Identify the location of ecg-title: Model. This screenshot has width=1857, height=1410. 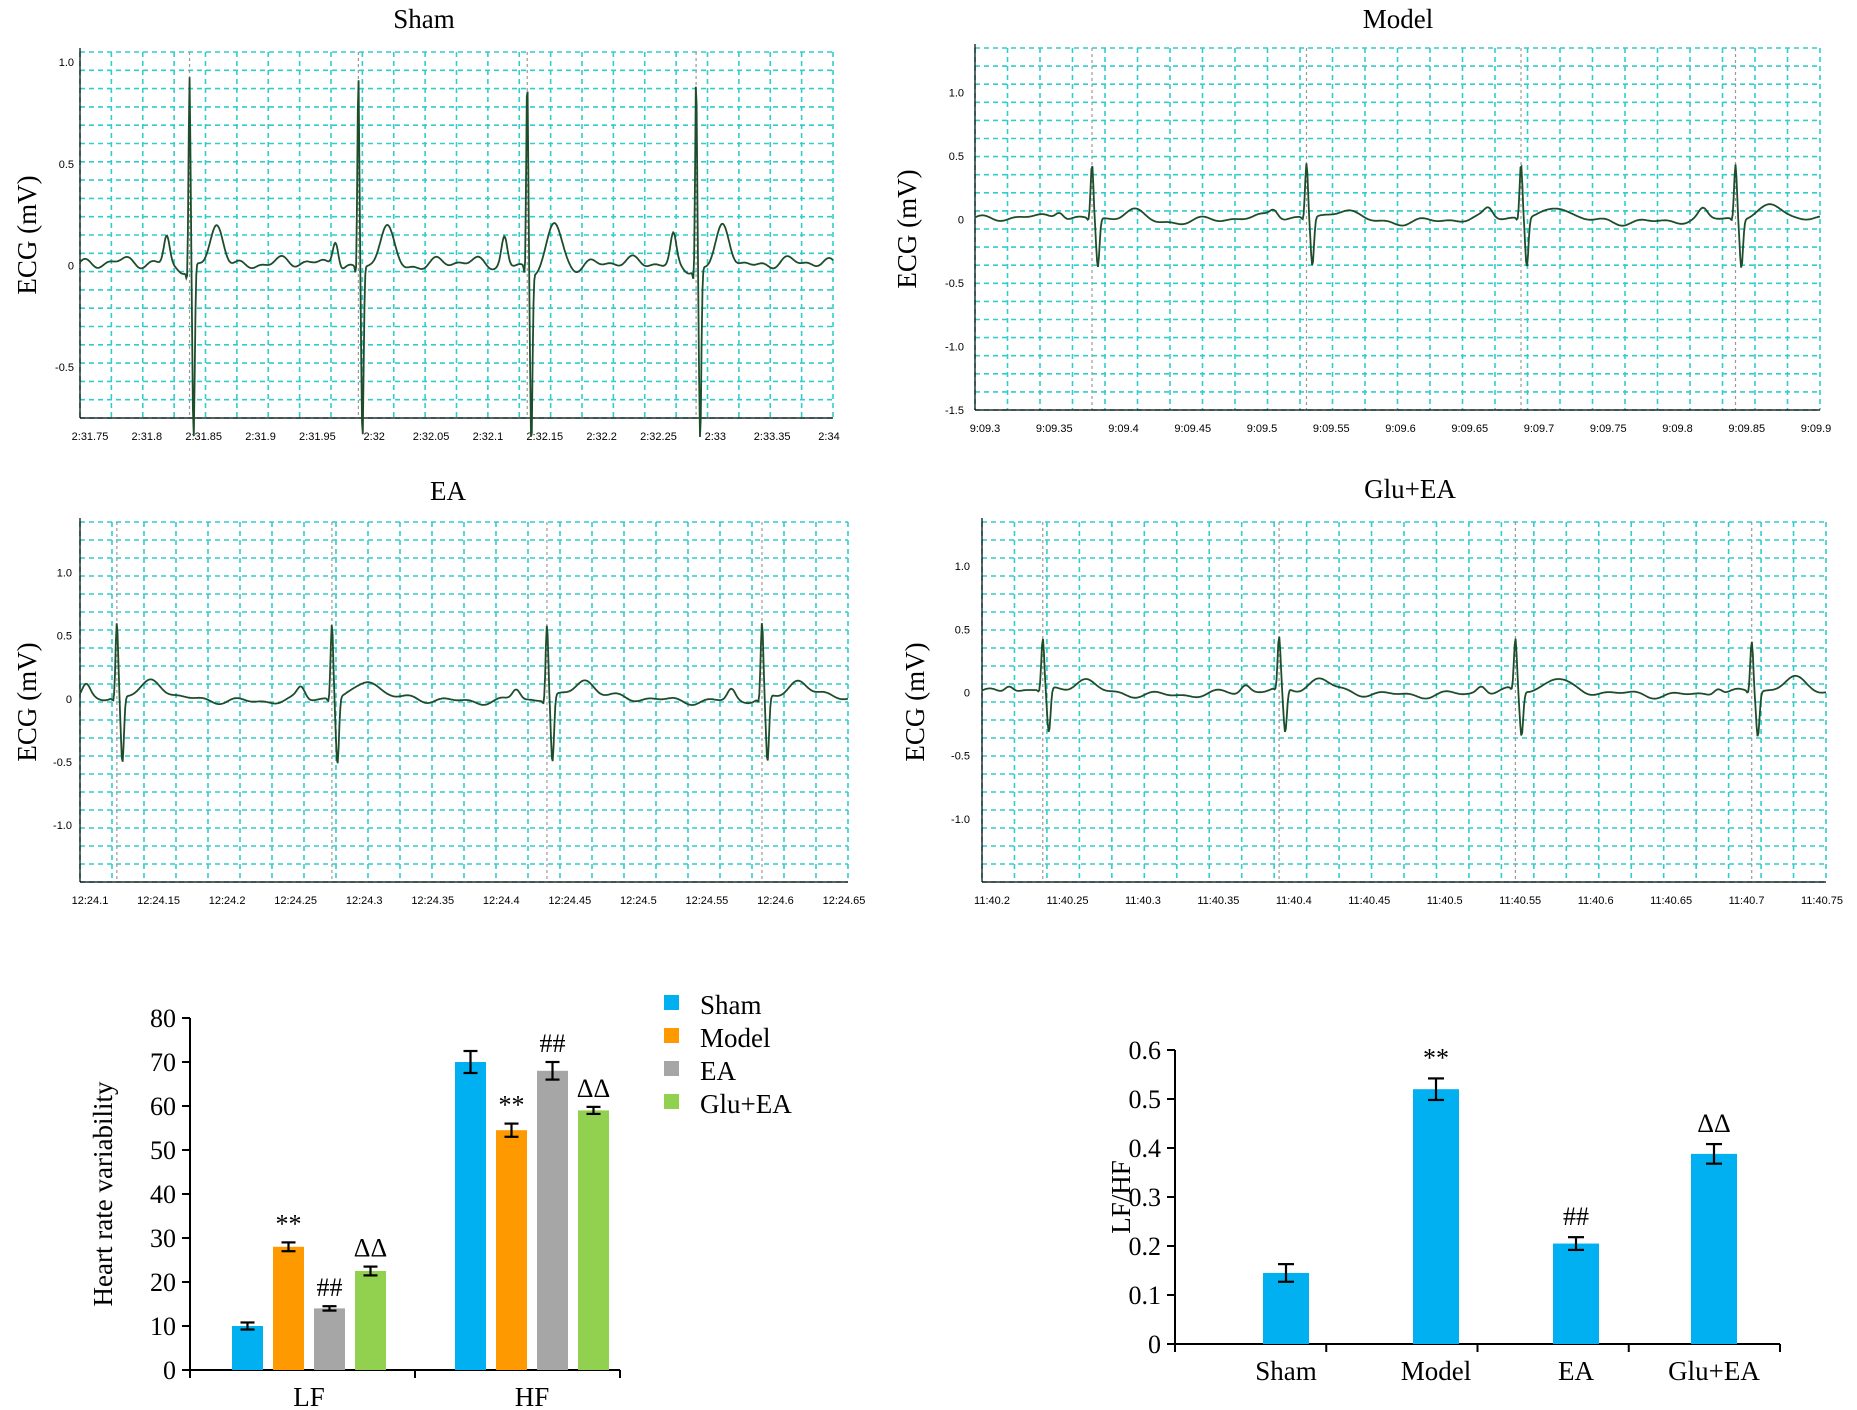
(1398, 19).